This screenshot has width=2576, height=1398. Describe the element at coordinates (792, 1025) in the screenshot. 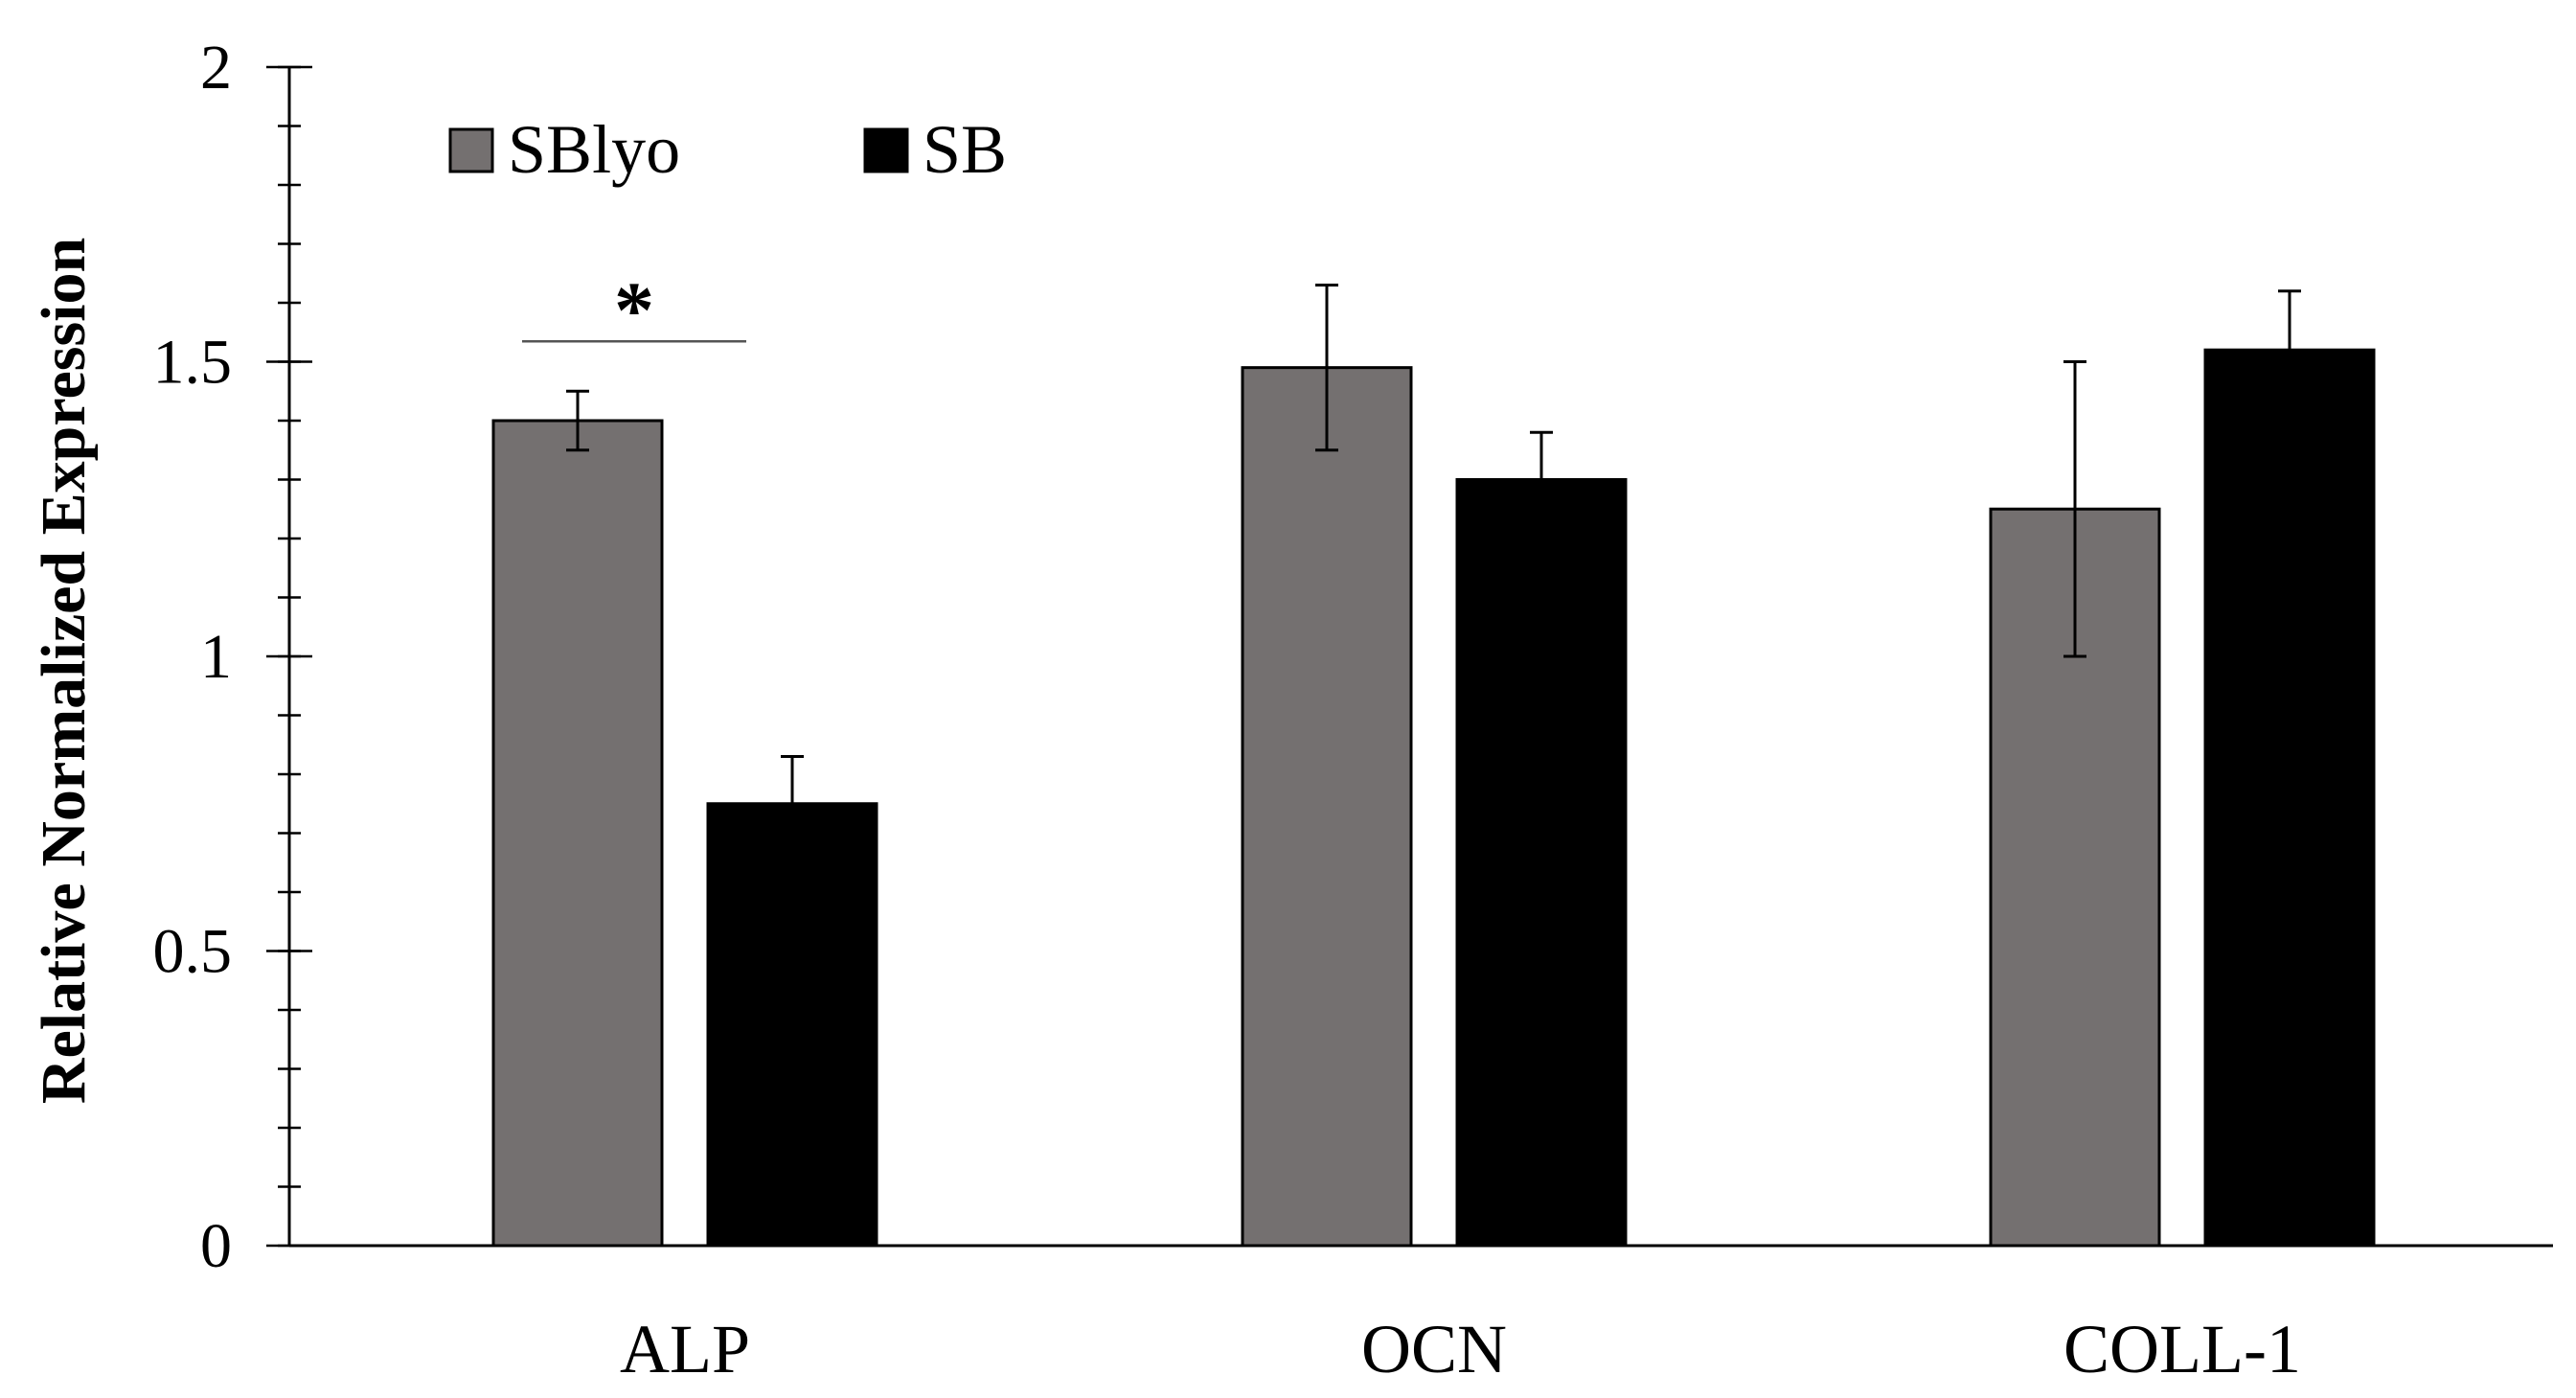

I see `bar-sb-alp` at that location.